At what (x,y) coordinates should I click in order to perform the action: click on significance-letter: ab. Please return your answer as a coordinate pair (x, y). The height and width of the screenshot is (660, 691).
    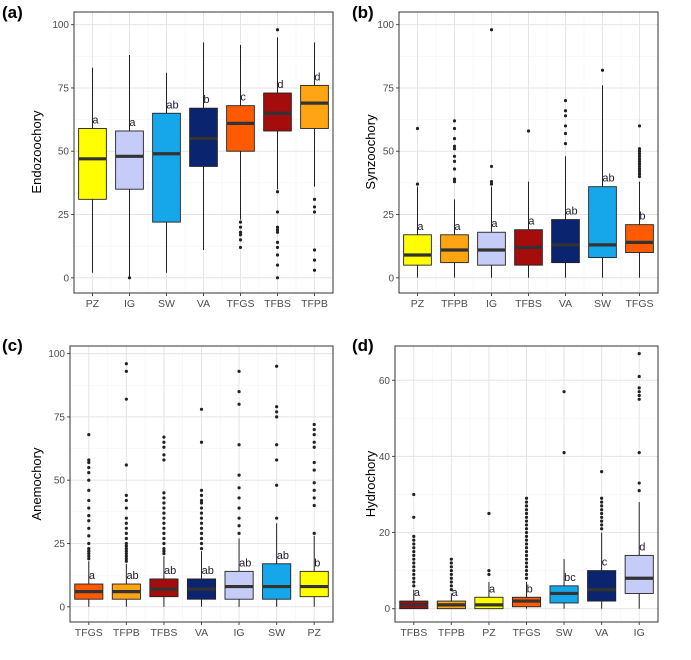
    Looking at the image, I should click on (172, 105).